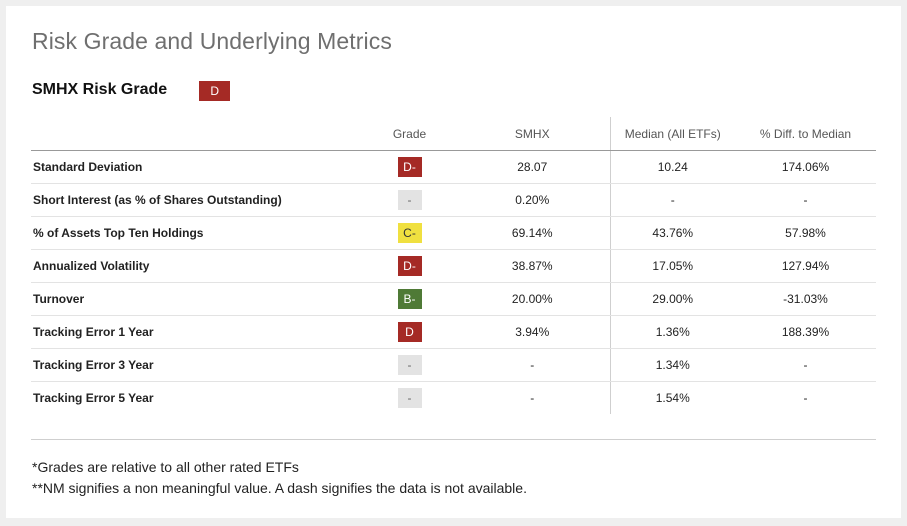  What do you see at coordinates (672, 266) in the screenshot?
I see `median-value: 17.05%` at bounding box center [672, 266].